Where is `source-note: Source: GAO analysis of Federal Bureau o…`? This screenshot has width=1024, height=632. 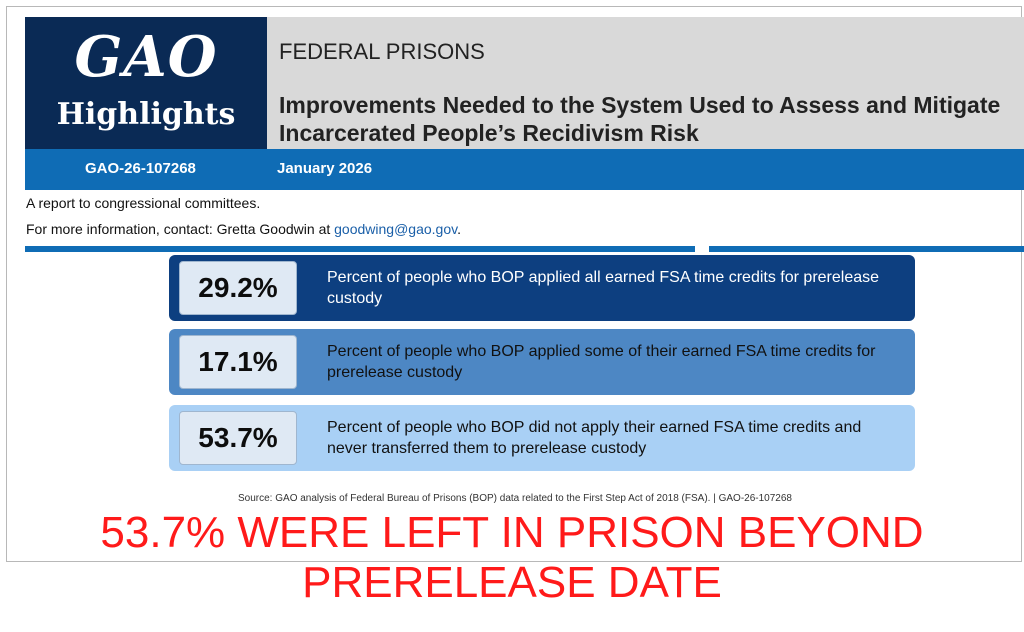 source-note: Source: GAO analysis of Federal Bureau o… is located at coordinates (515, 498).